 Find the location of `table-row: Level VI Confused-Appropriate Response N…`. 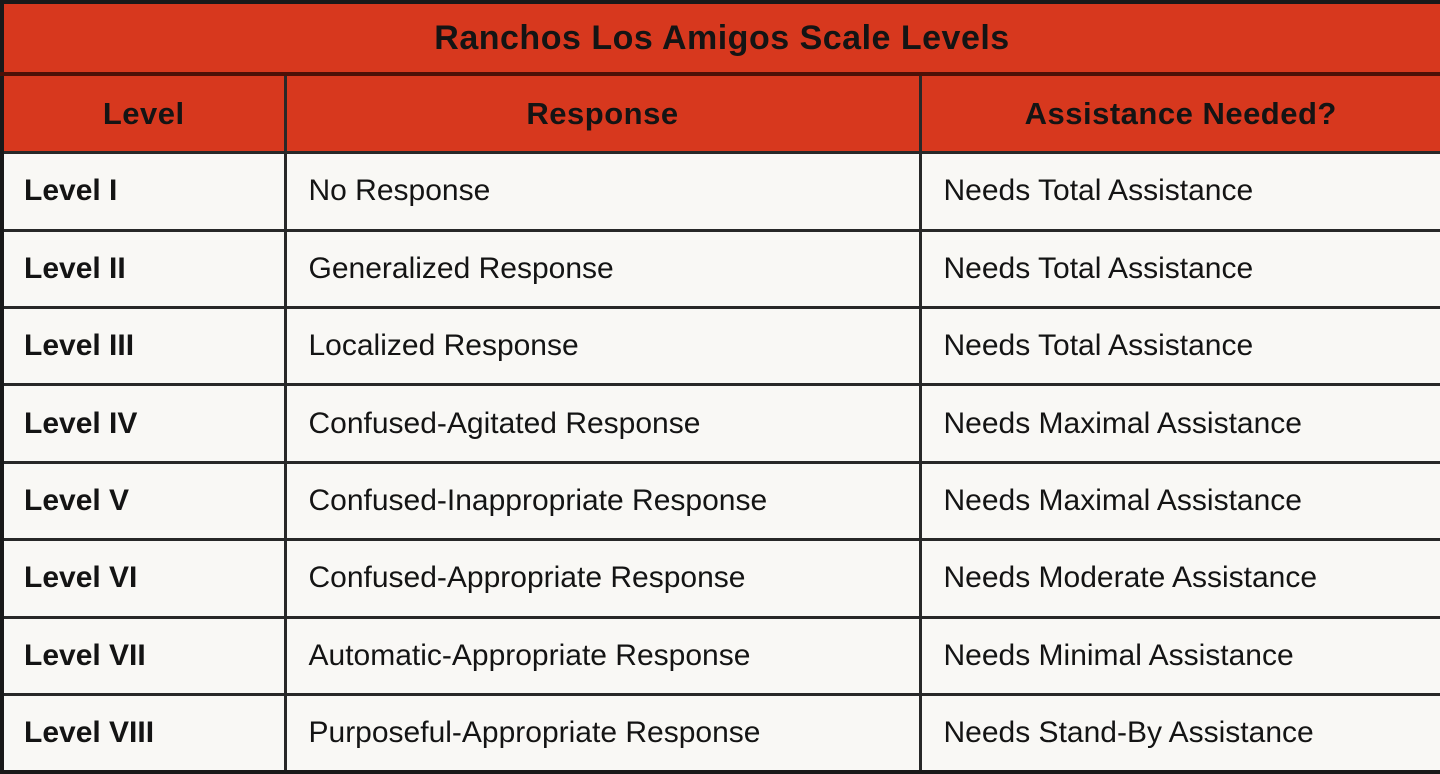

table-row: Level VI Confused-Appropriate Response N… is located at coordinates (720, 578).